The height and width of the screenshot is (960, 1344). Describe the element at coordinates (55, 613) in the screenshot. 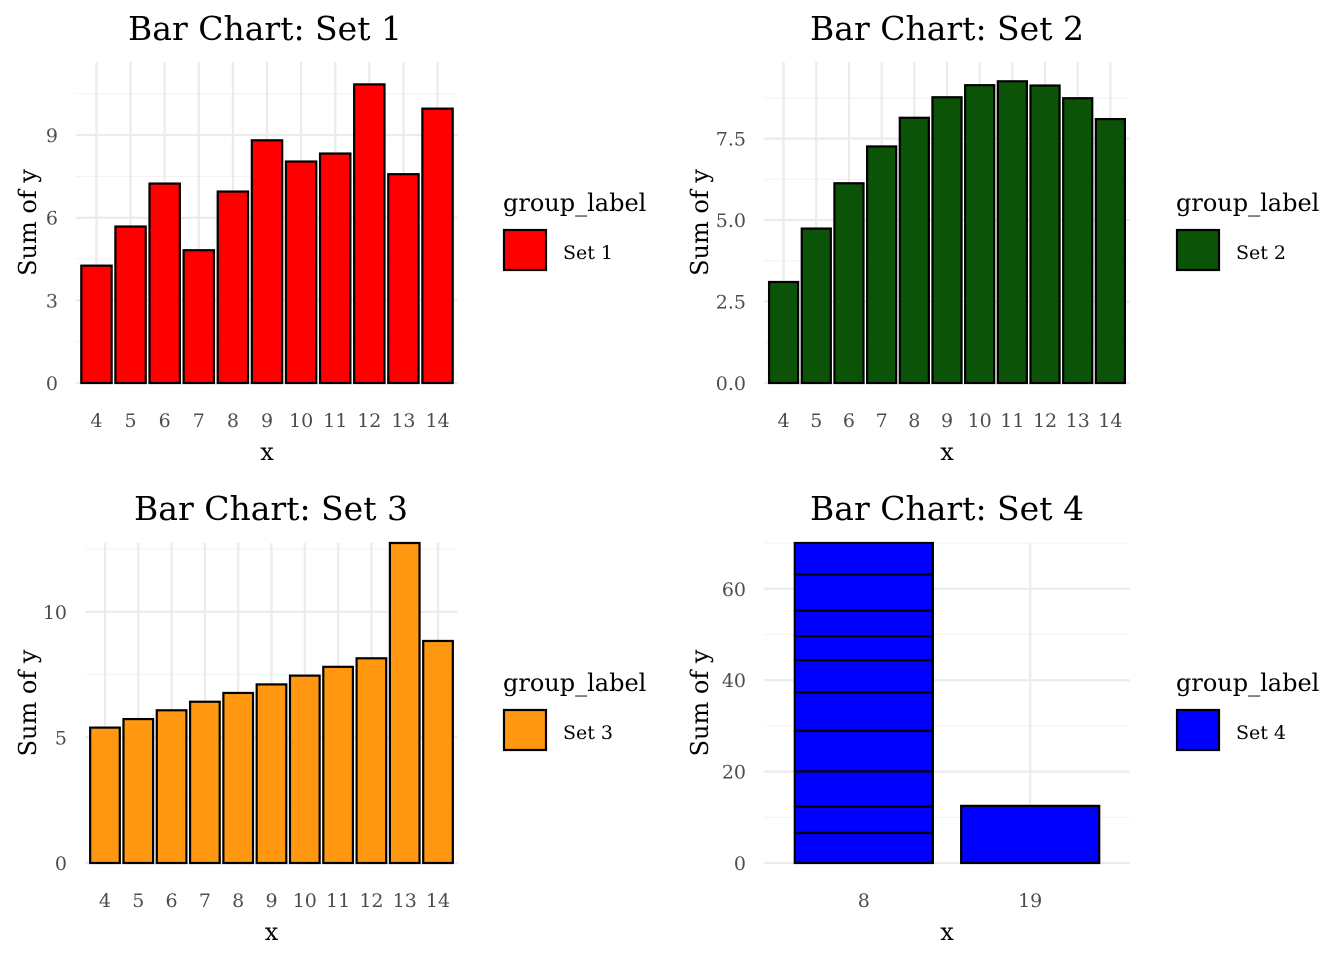

I see `y-tick-label: 10` at that location.